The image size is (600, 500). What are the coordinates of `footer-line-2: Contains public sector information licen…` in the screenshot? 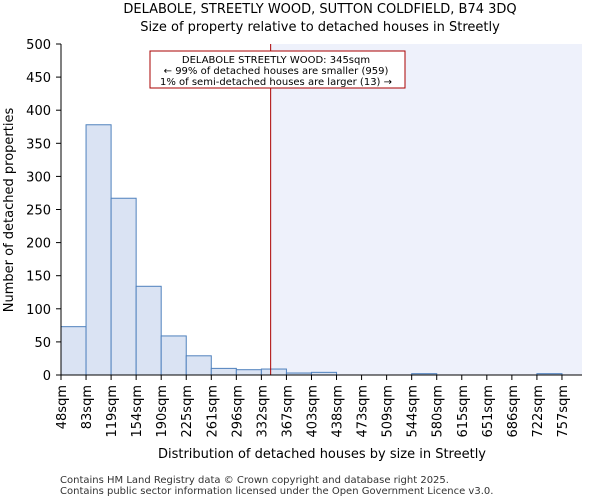 It's located at (276, 491).